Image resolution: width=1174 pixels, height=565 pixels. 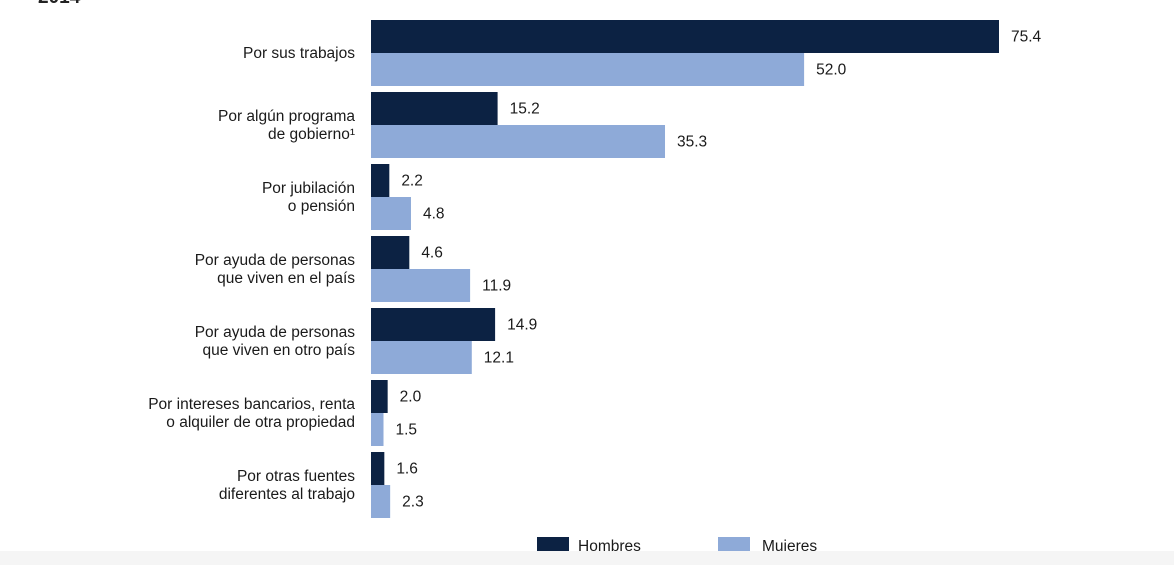 I want to click on category-label-line: diferentes al trabajo, so click(x=287, y=494).